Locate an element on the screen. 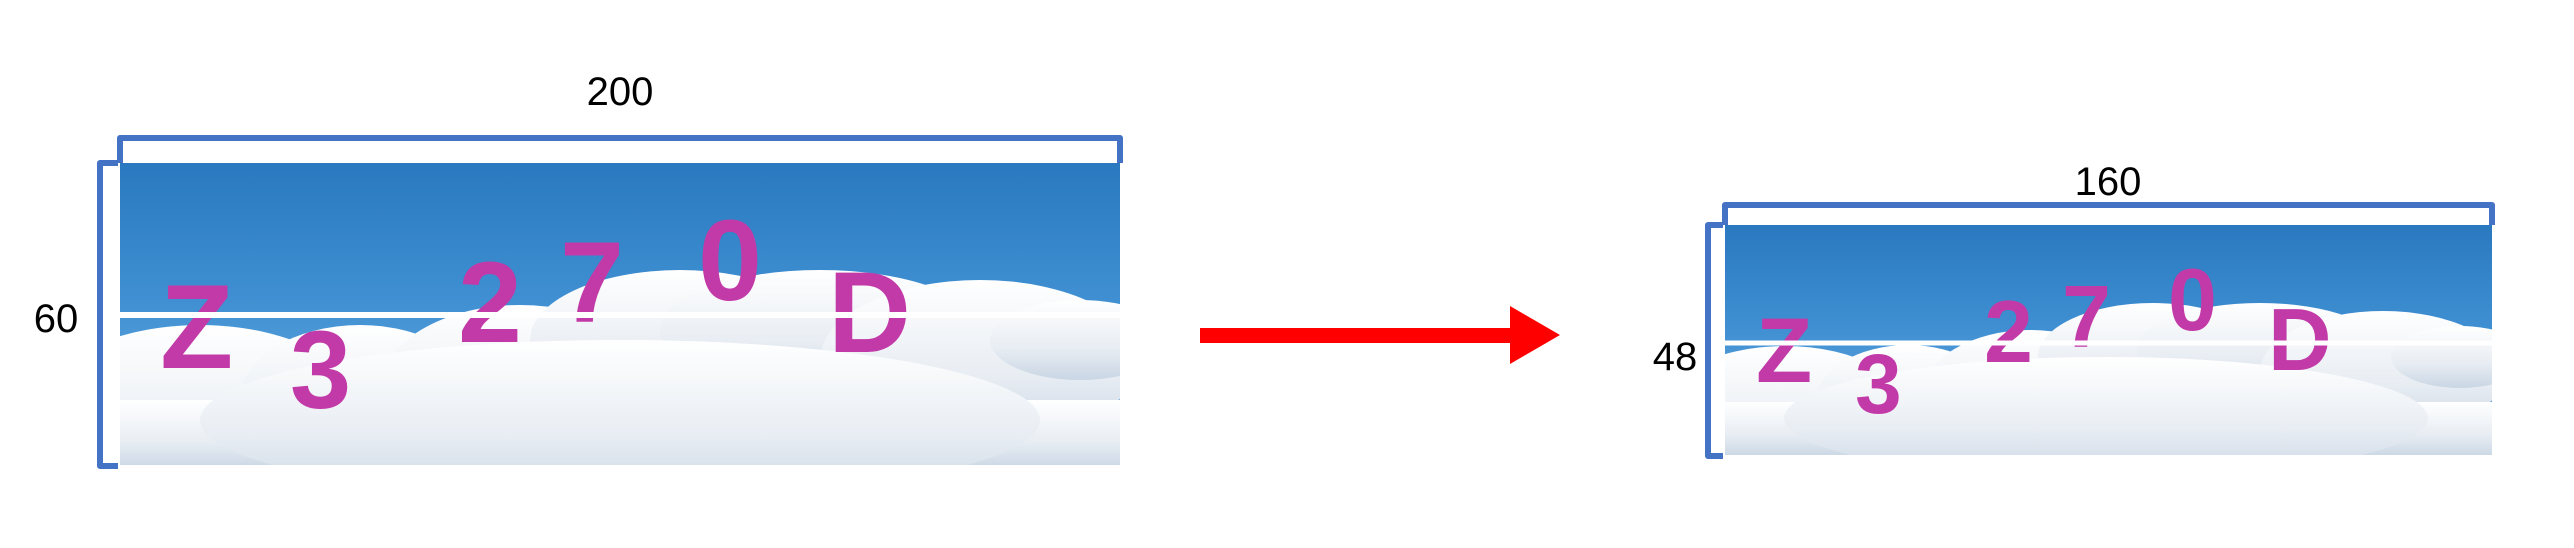  resized-char-2: 2 is located at coordinates (2008, 331).